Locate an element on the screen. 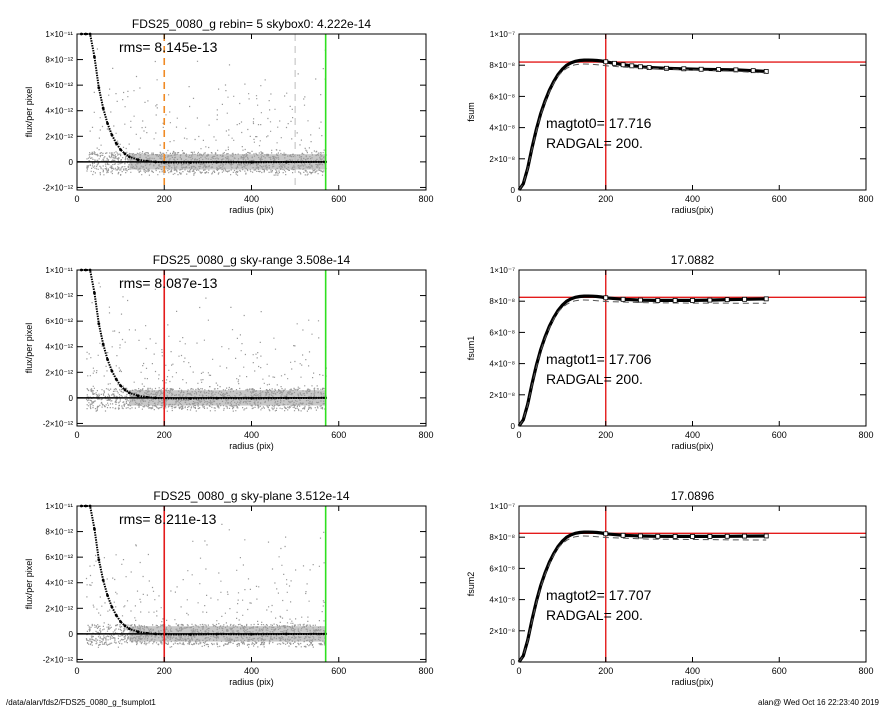 The image size is (885, 708). rms-annotation: rms= 8.087e-13 is located at coordinates (168, 283).